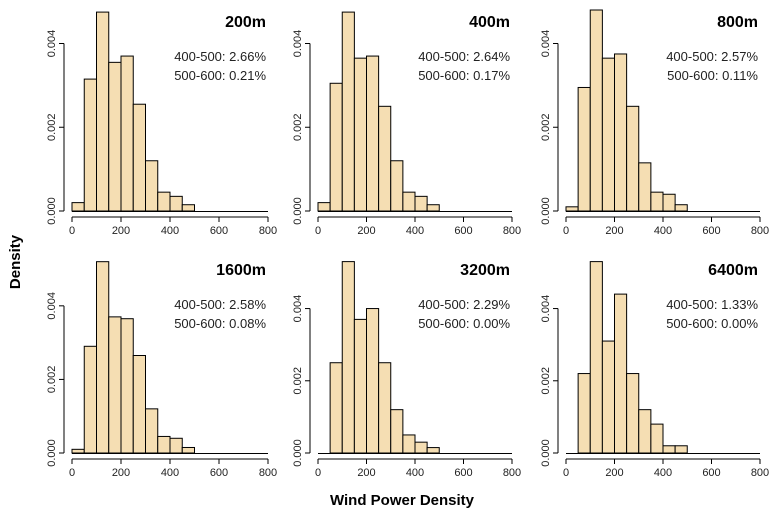  I want to click on panel-annotation: 400-500: 2.57%, so click(712, 56).